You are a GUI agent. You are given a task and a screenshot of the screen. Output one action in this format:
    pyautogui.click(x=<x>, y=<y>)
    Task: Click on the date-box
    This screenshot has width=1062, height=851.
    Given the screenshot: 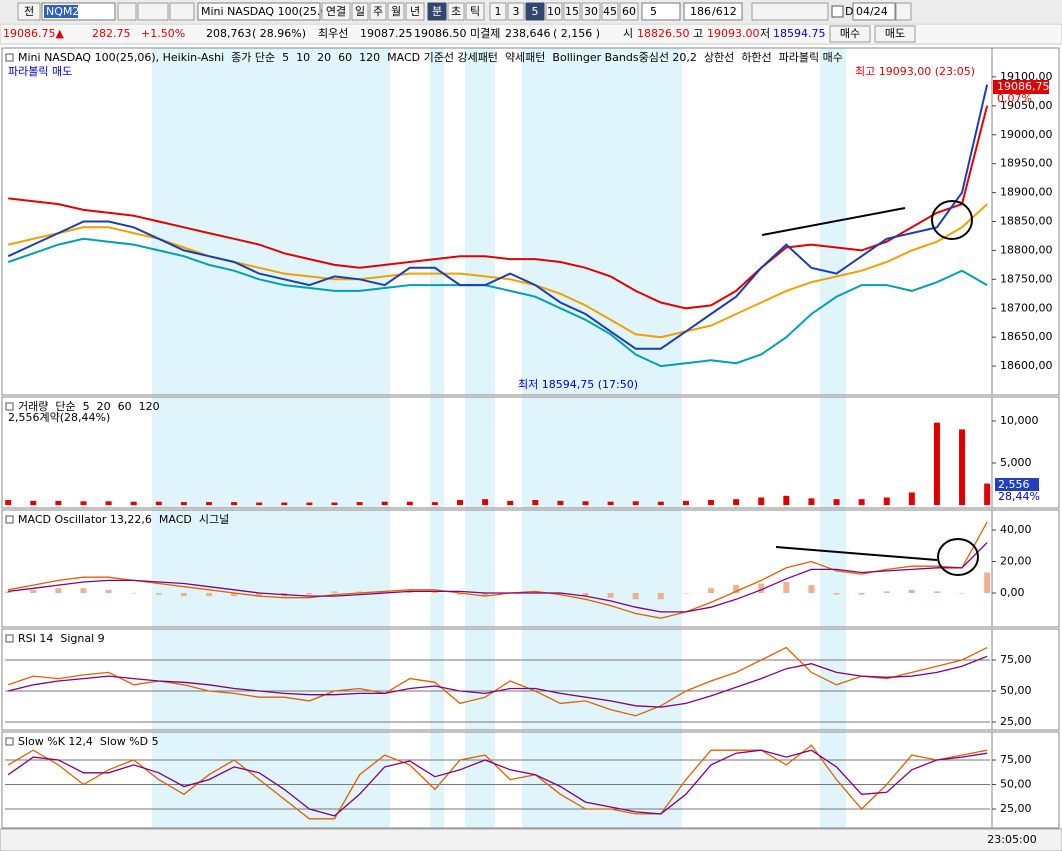 What is the action you would take?
    pyautogui.click(x=874, y=11)
    